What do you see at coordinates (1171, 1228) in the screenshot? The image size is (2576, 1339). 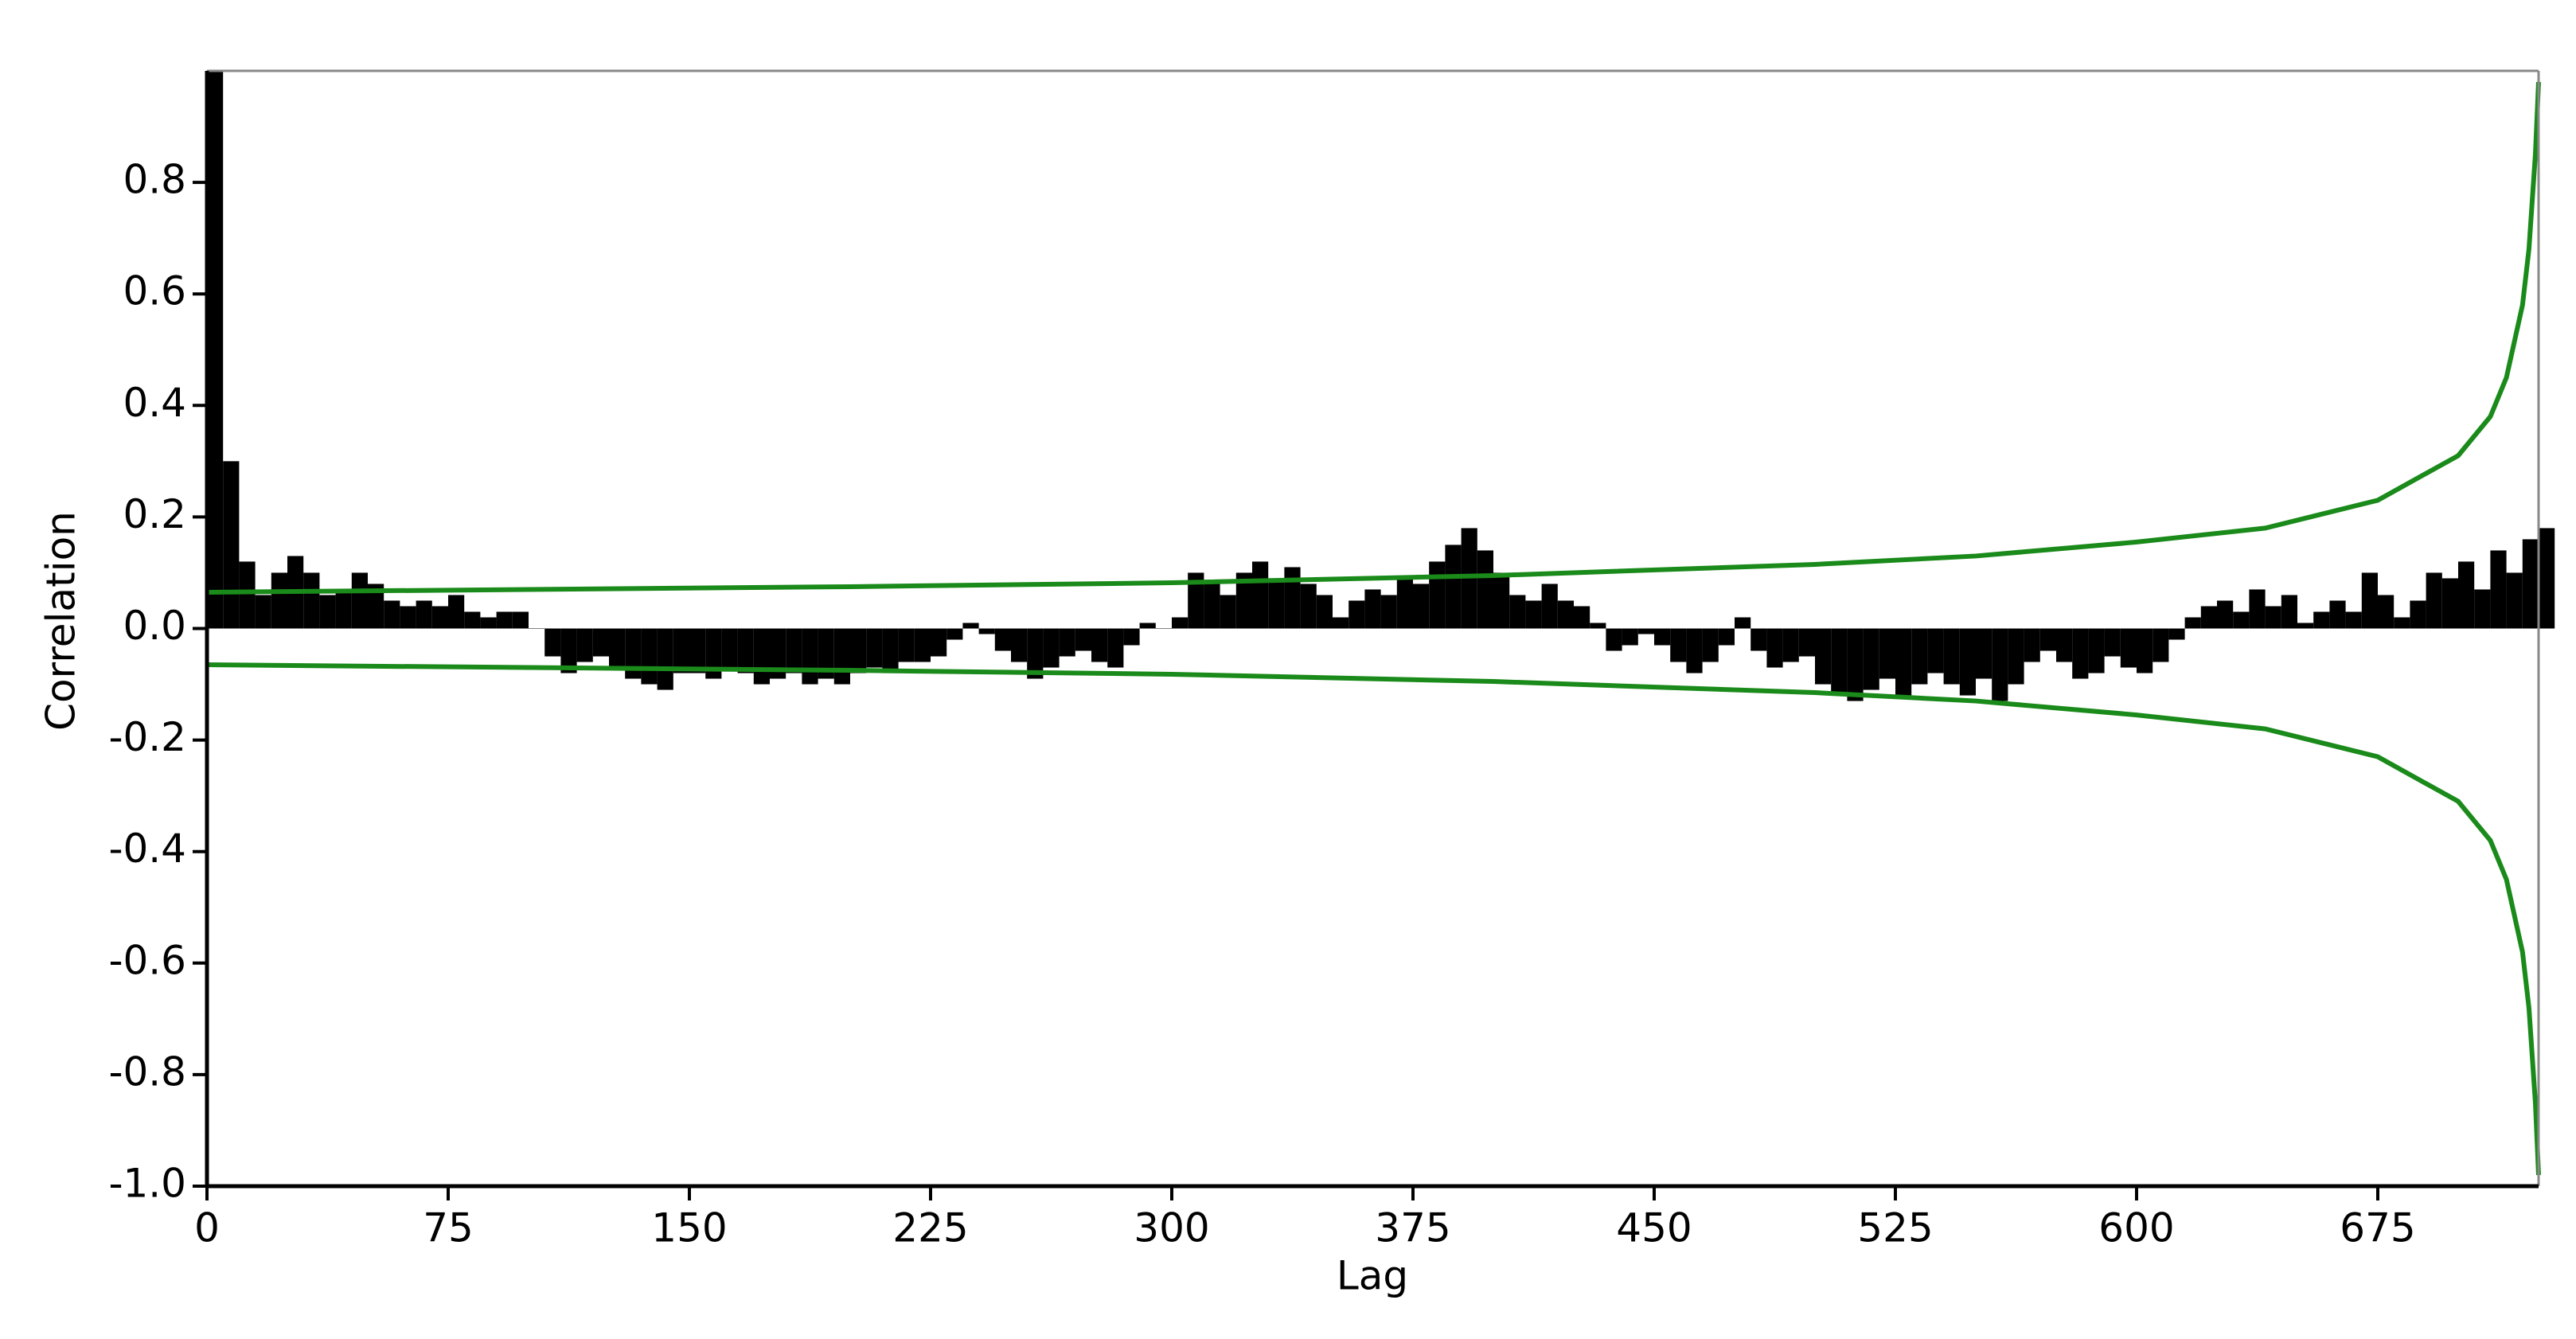 I see `x-tick-label: 300` at bounding box center [1171, 1228].